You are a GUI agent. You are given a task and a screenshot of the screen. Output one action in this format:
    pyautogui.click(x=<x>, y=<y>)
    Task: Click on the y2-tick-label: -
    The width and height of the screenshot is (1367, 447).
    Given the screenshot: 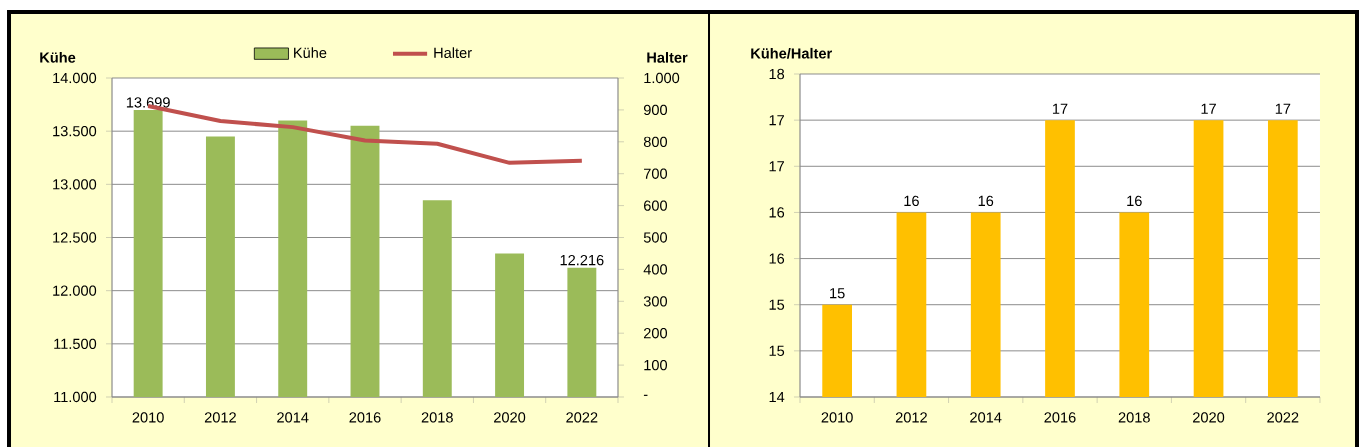 What is the action you would take?
    pyautogui.click(x=645, y=395)
    